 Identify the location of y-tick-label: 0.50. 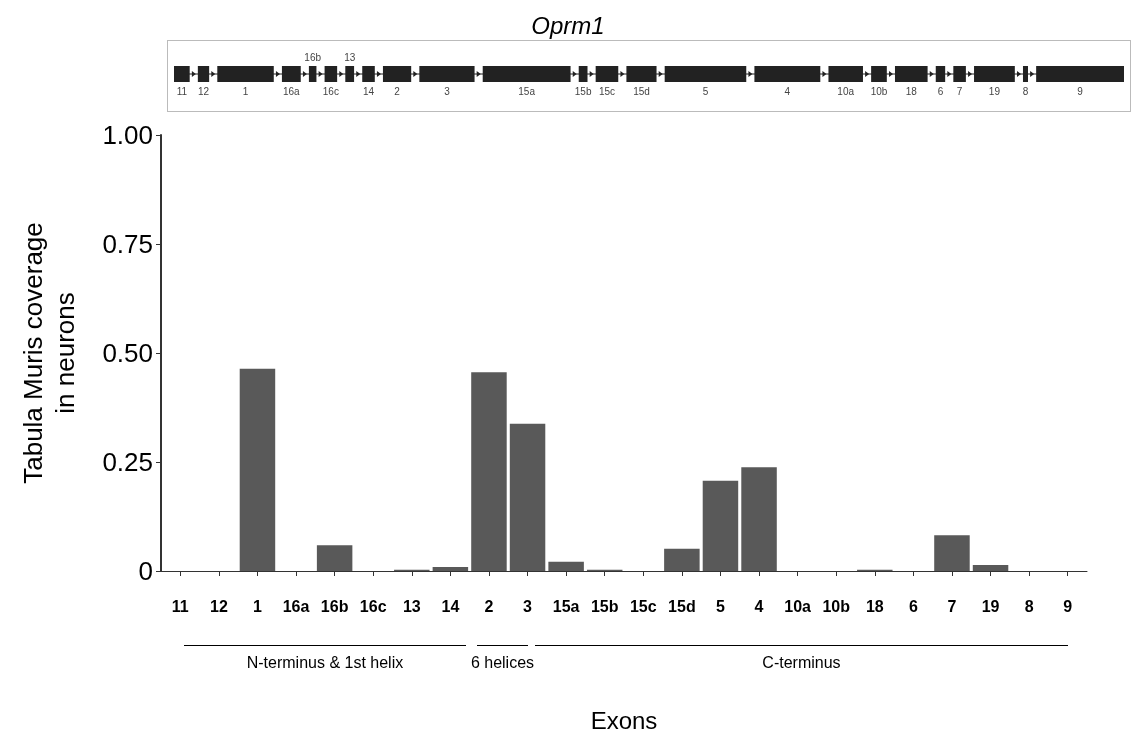
(127, 353).